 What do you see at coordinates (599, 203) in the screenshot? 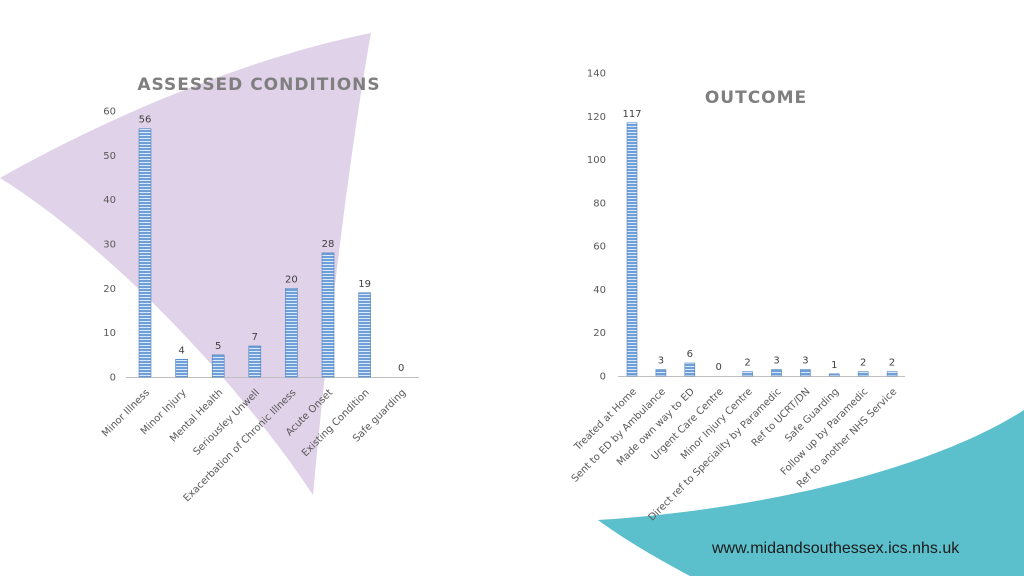
I see `y-tick-label: 80` at bounding box center [599, 203].